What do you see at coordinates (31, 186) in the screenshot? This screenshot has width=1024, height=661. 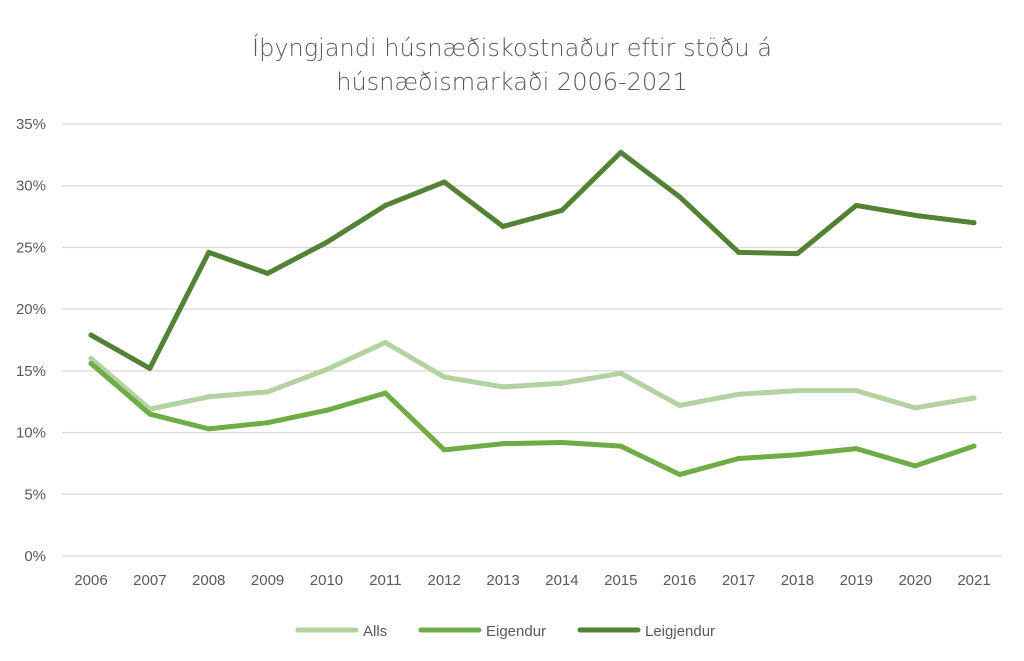 I see `y-tick-label: 30%` at bounding box center [31, 186].